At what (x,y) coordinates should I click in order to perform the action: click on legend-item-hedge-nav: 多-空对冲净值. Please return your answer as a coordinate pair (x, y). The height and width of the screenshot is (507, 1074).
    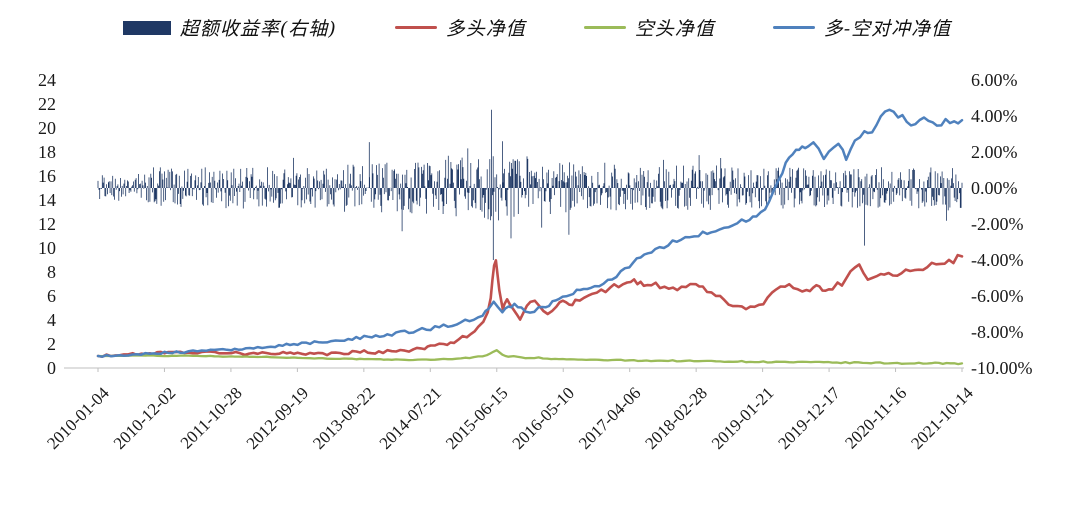
    Looking at the image, I should click on (862, 27).